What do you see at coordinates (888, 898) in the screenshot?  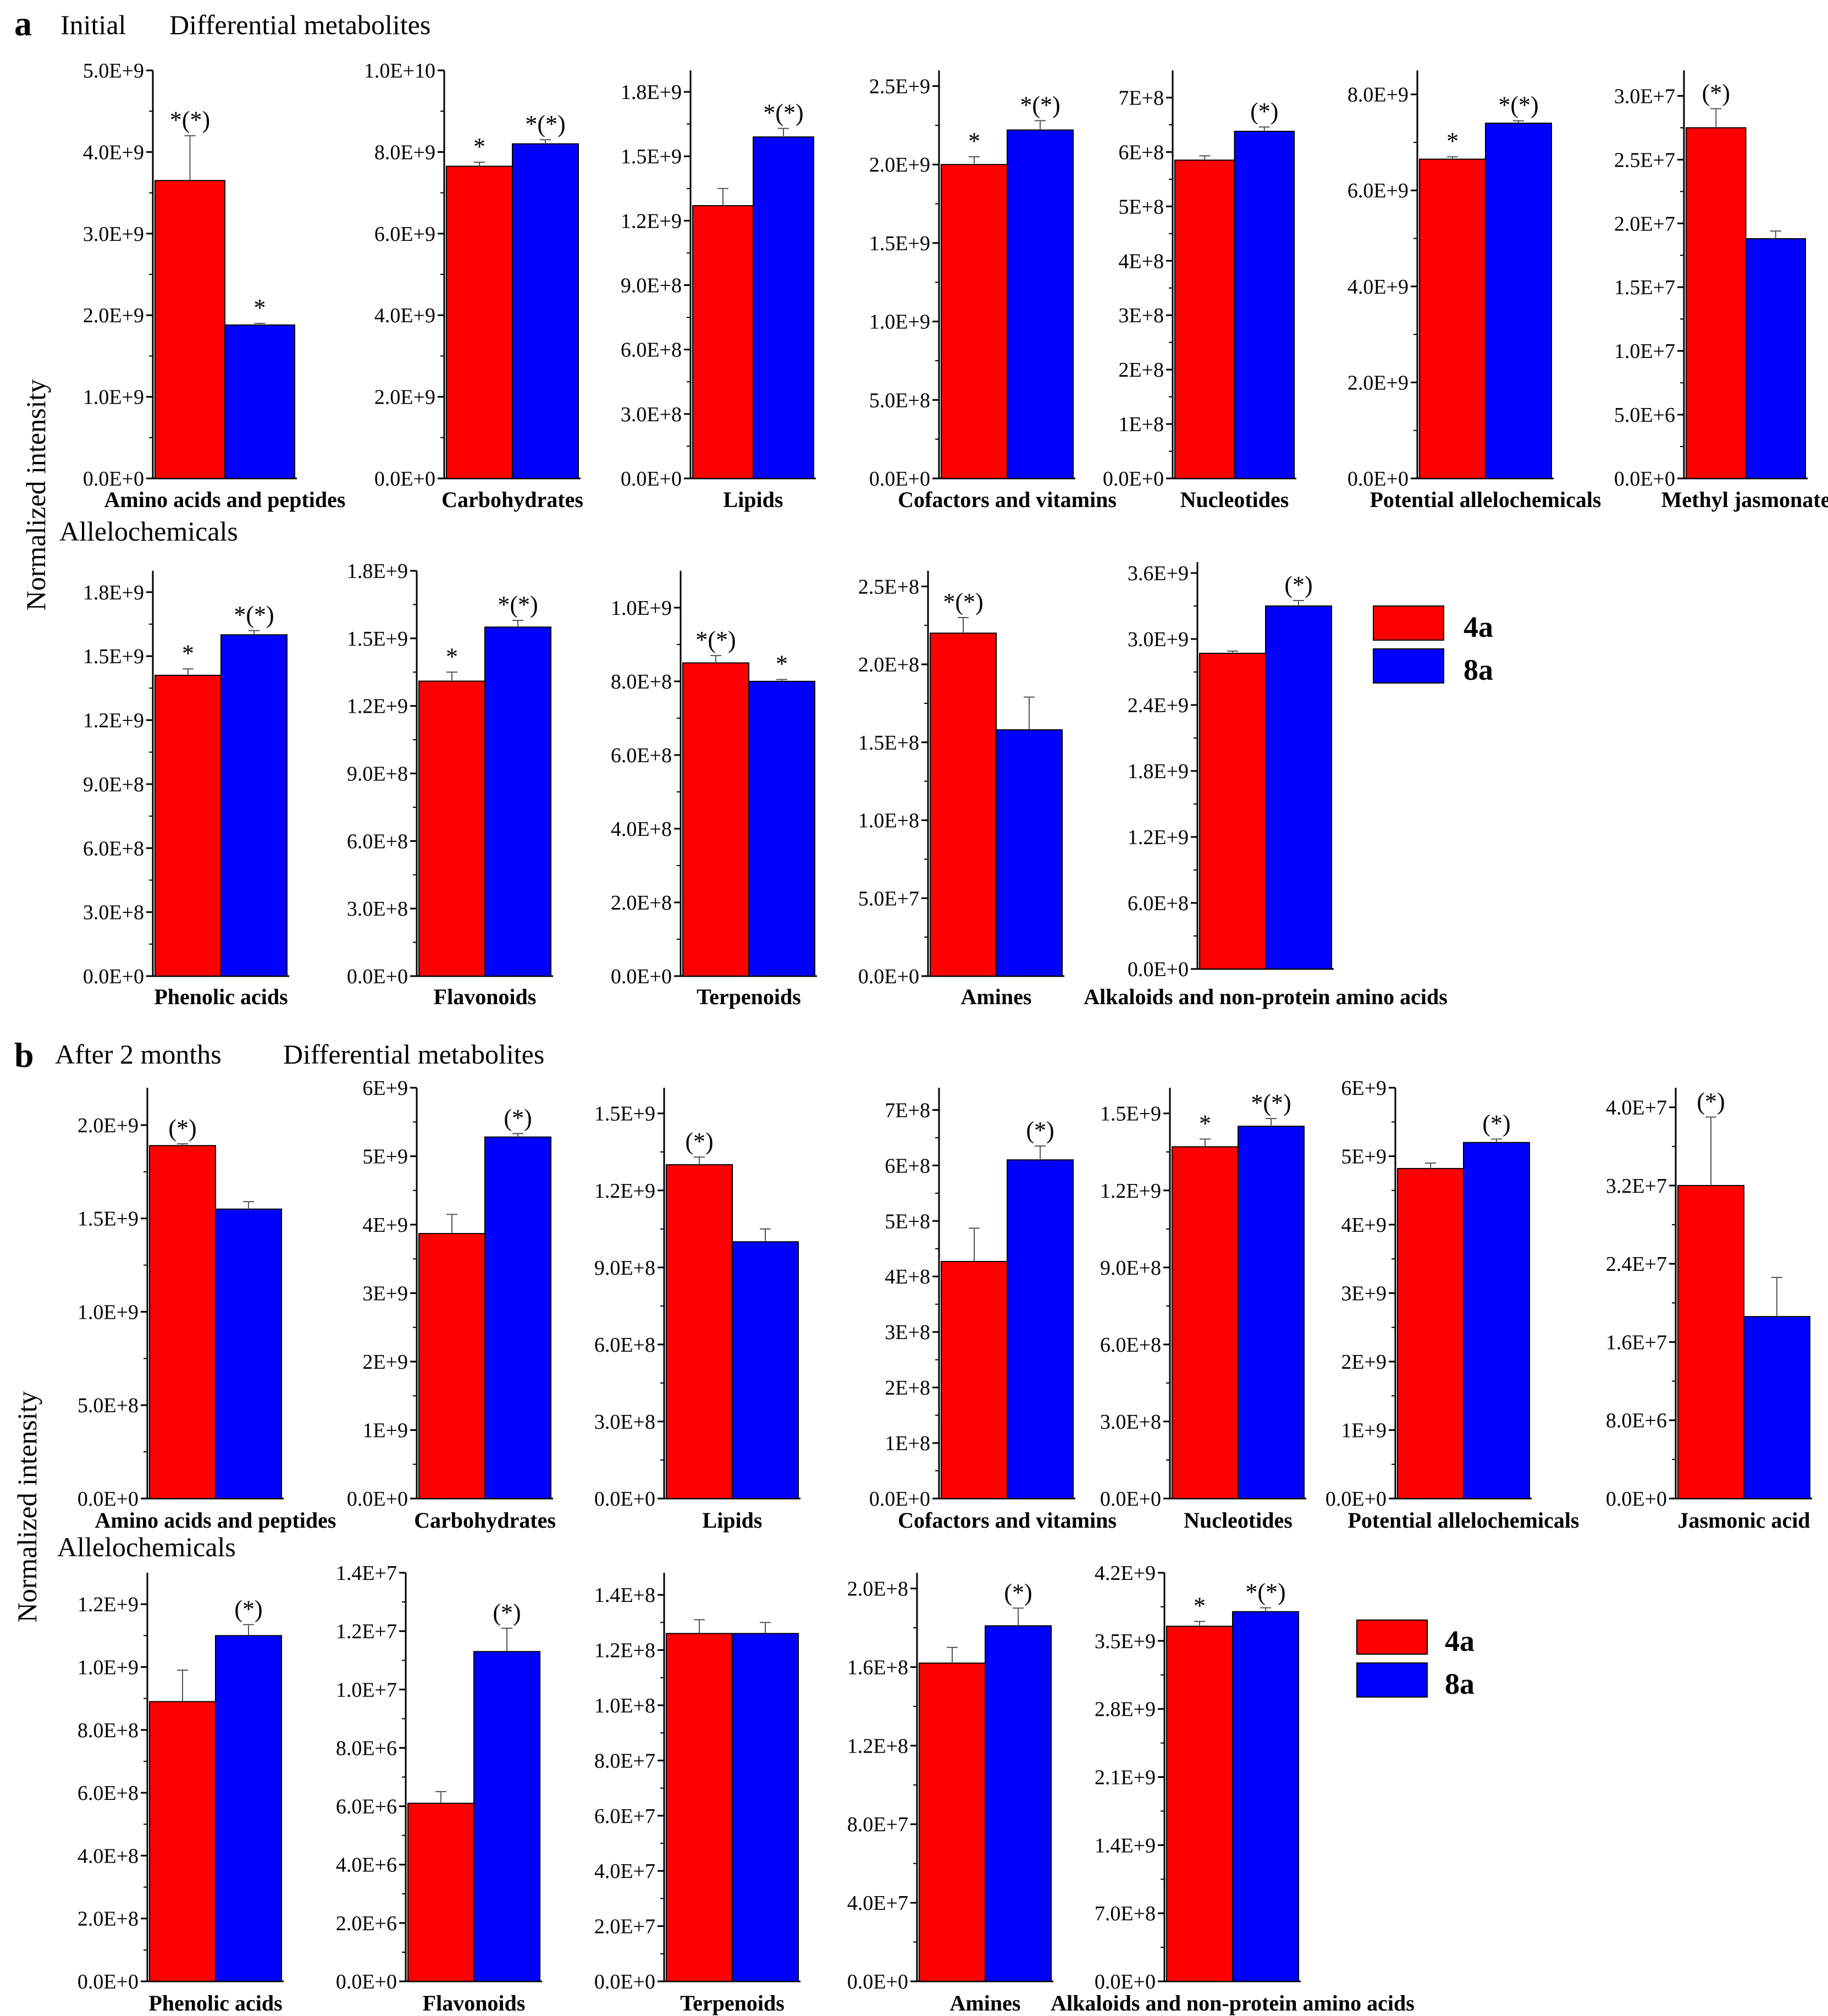 I see `y-tick-label: 5.0E+7` at bounding box center [888, 898].